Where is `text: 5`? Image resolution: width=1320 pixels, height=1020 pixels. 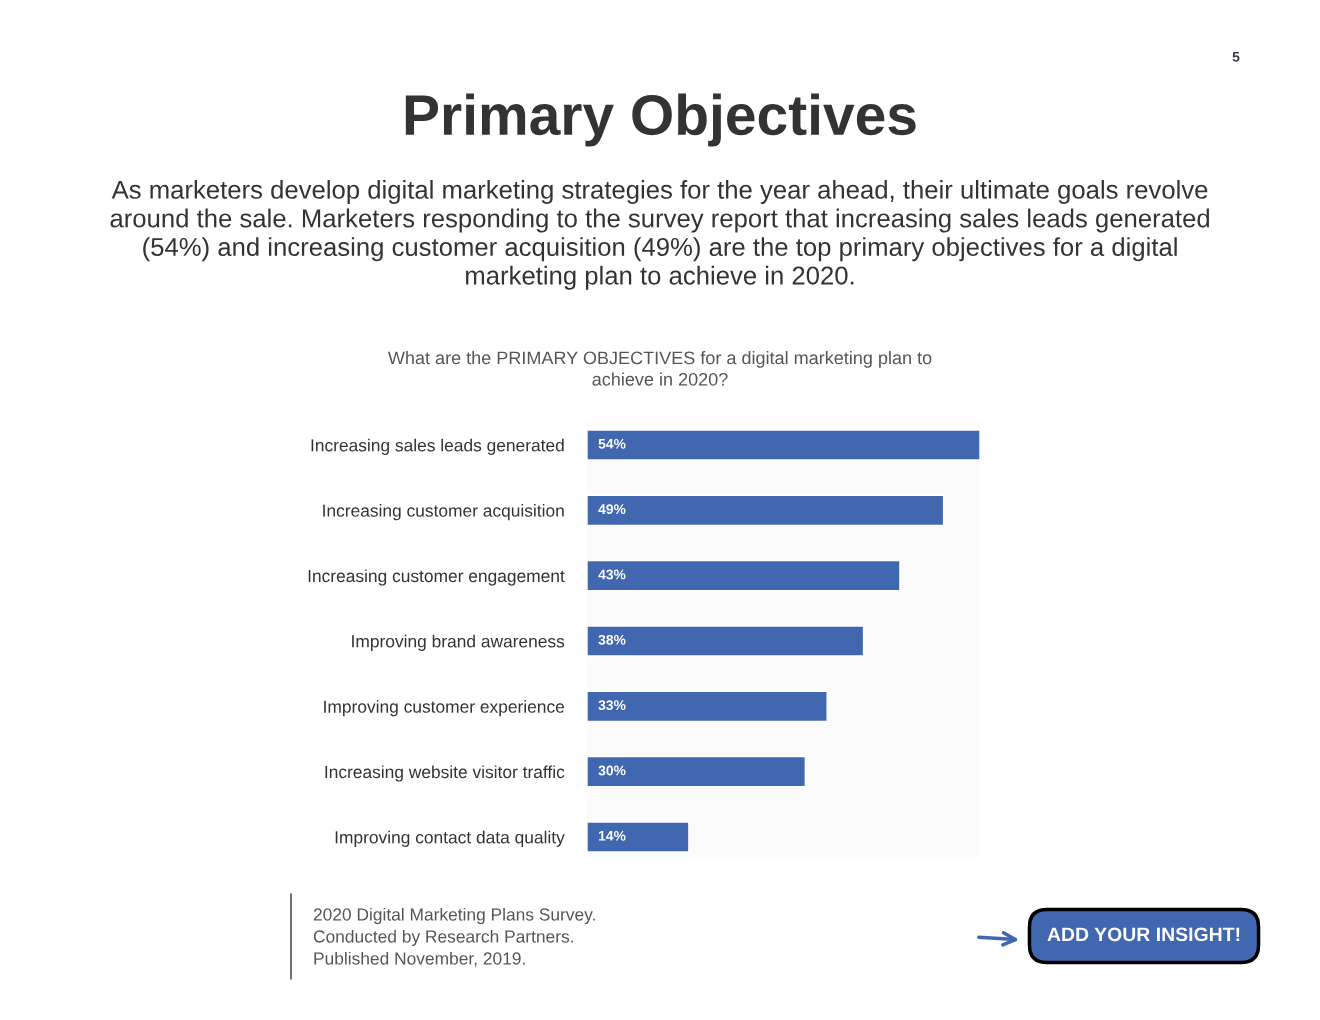 text: 5 is located at coordinates (1236, 57).